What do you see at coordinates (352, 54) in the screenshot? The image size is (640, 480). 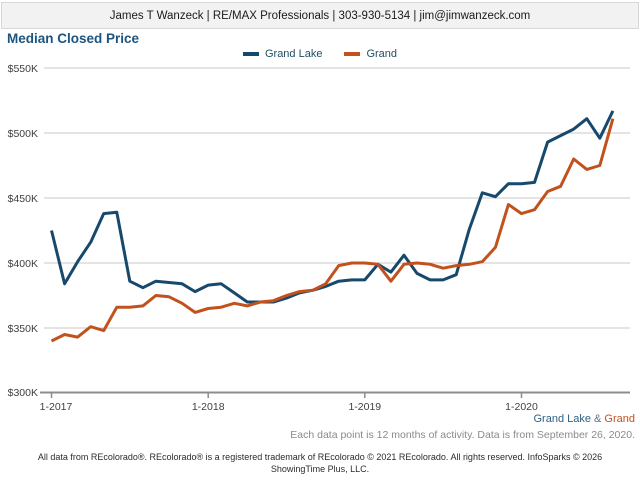 I see `grand-line-swatch` at bounding box center [352, 54].